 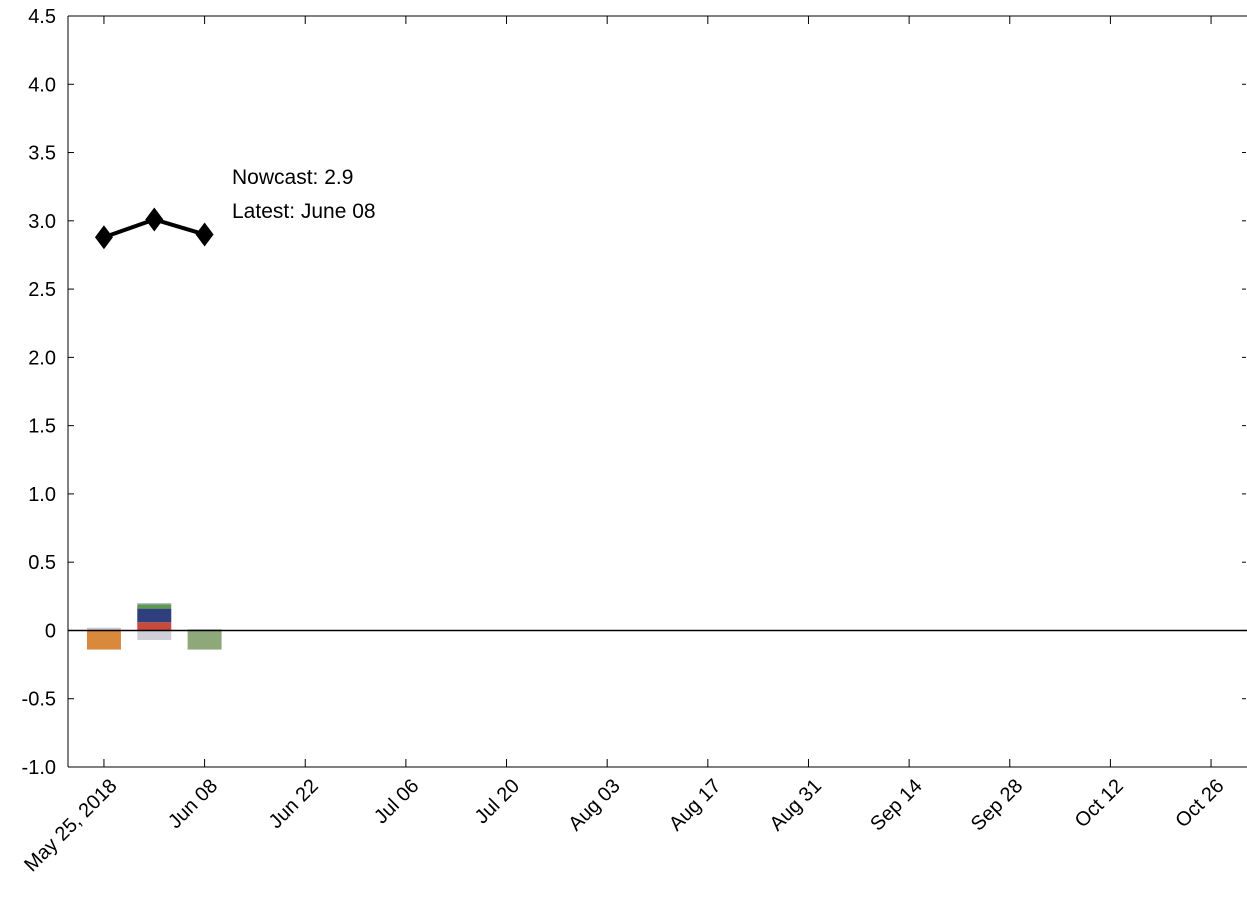 What do you see at coordinates (42, 563) in the screenshot?
I see `y-tick-label: 0.5` at bounding box center [42, 563].